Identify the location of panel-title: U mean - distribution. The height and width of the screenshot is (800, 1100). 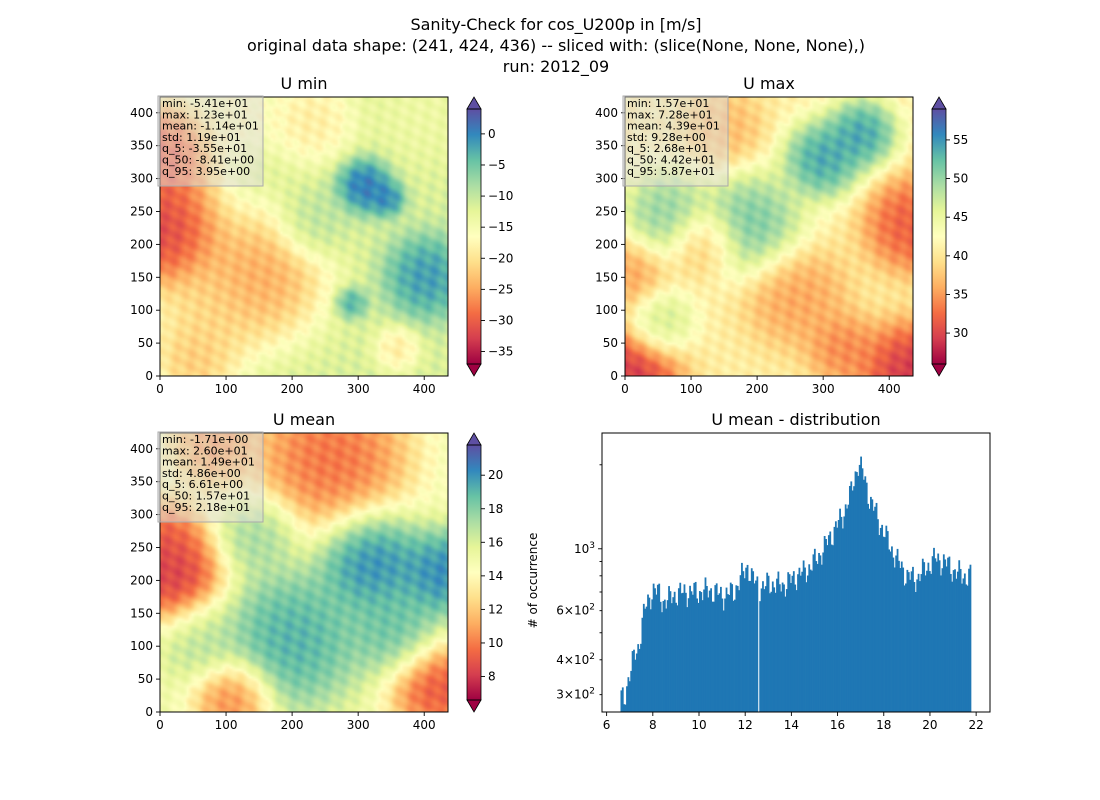
(795, 419).